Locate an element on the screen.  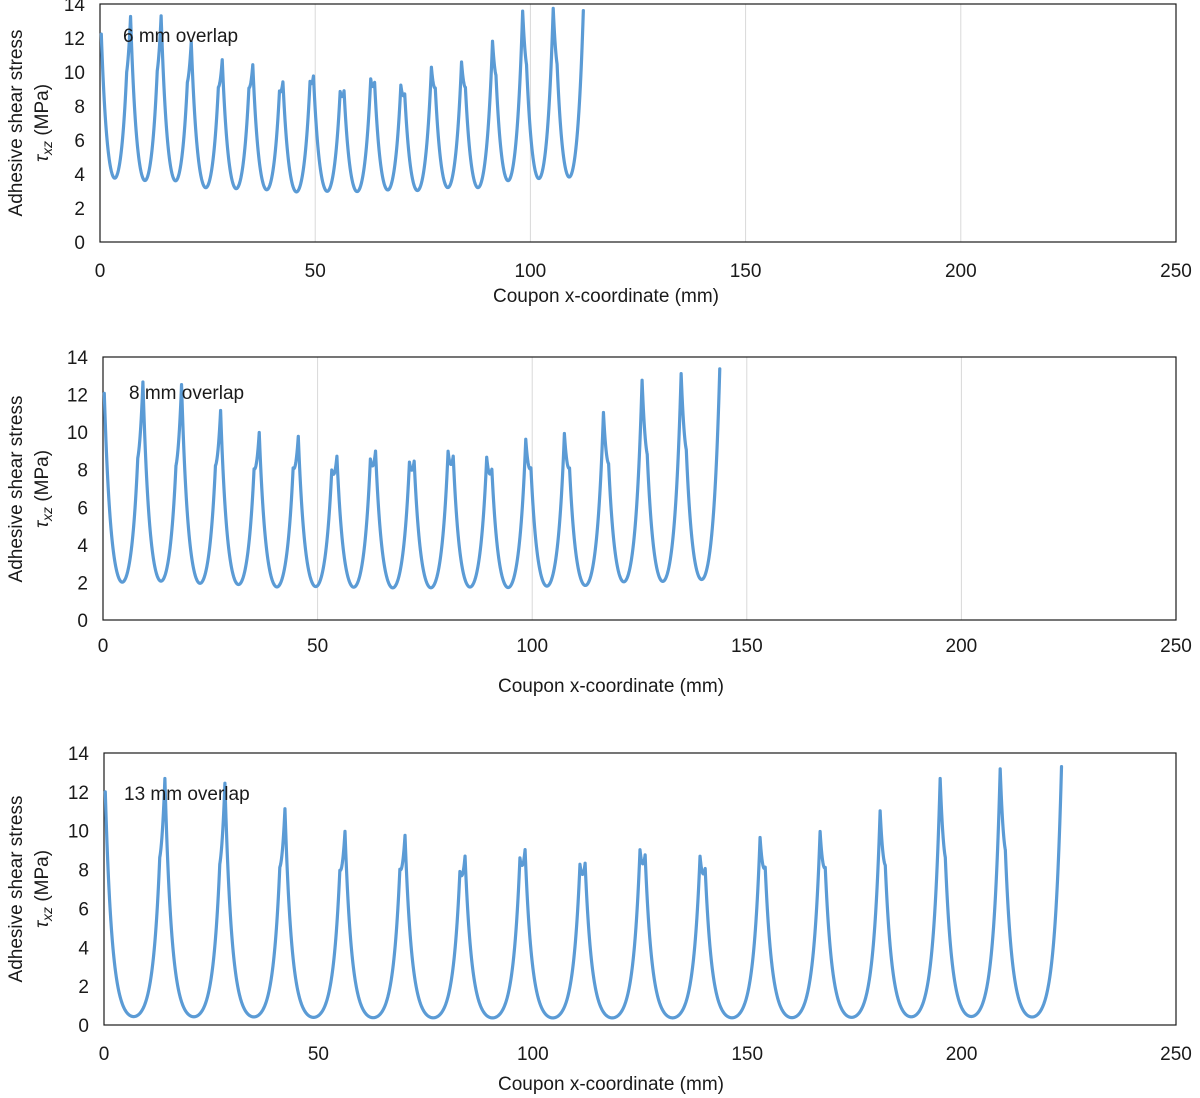
gridlines is located at coordinates (638, 123).